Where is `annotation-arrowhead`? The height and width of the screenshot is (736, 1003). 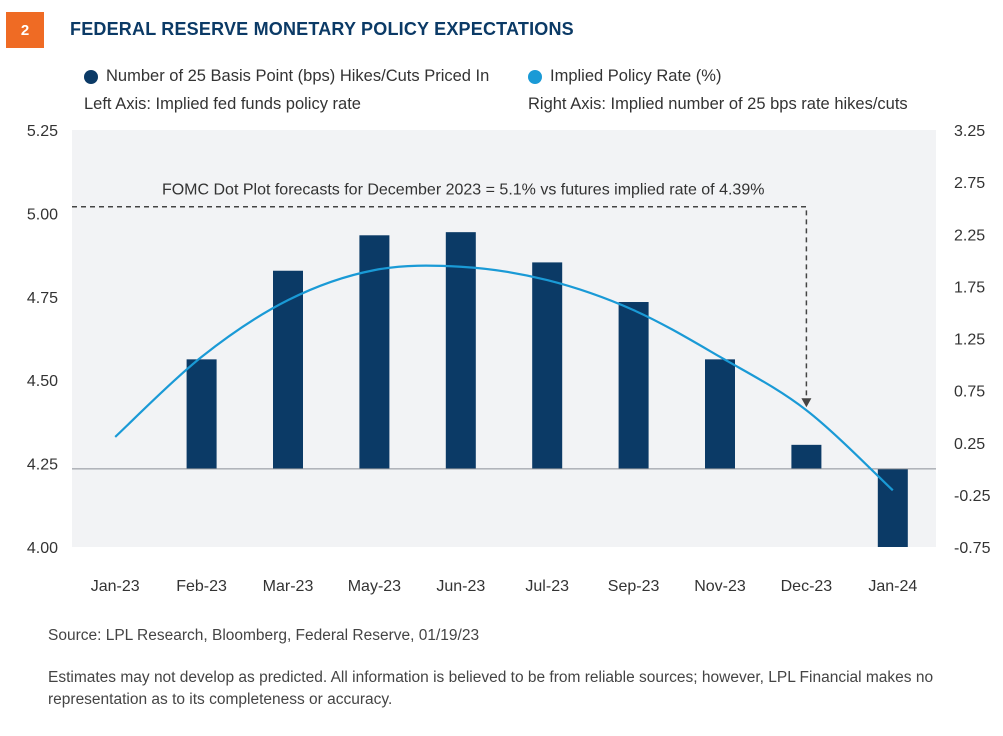 annotation-arrowhead is located at coordinates (806, 403).